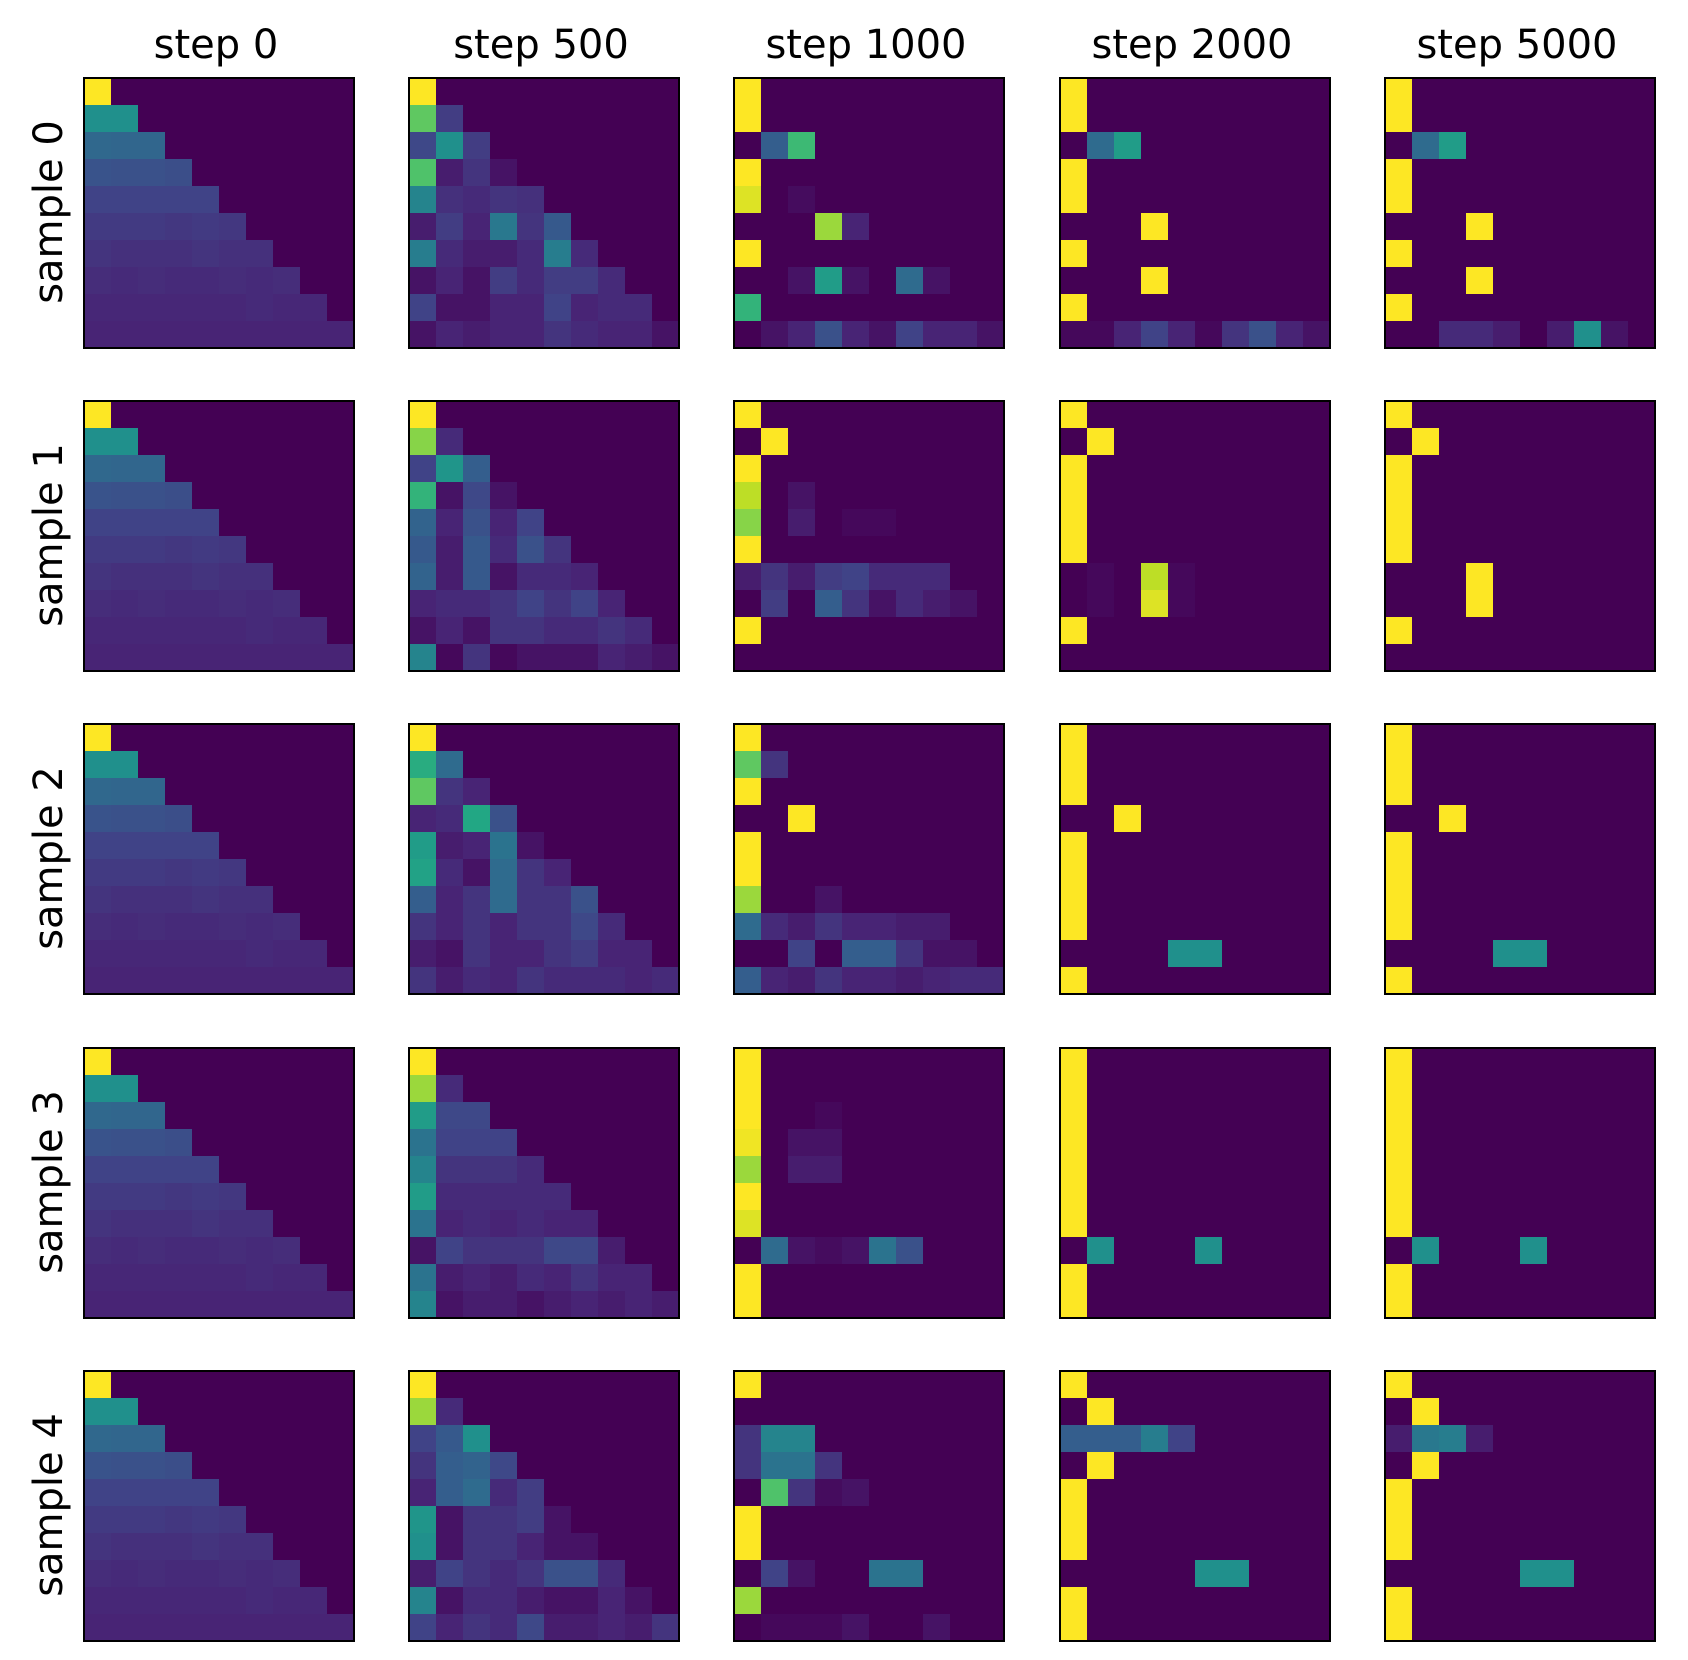 The height and width of the screenshot is (1660, 1688). Describe the element at coordinates (49, 1505) in the screenshot. I see `row-label-sample-4: sample 4` at that location.